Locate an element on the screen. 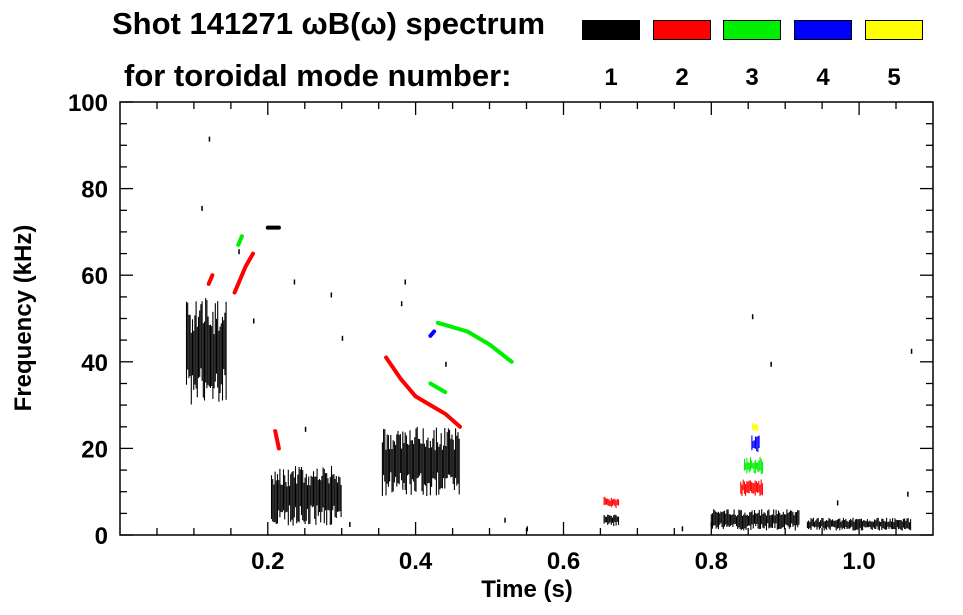  series-n4 is located at coordinates (594, 390).